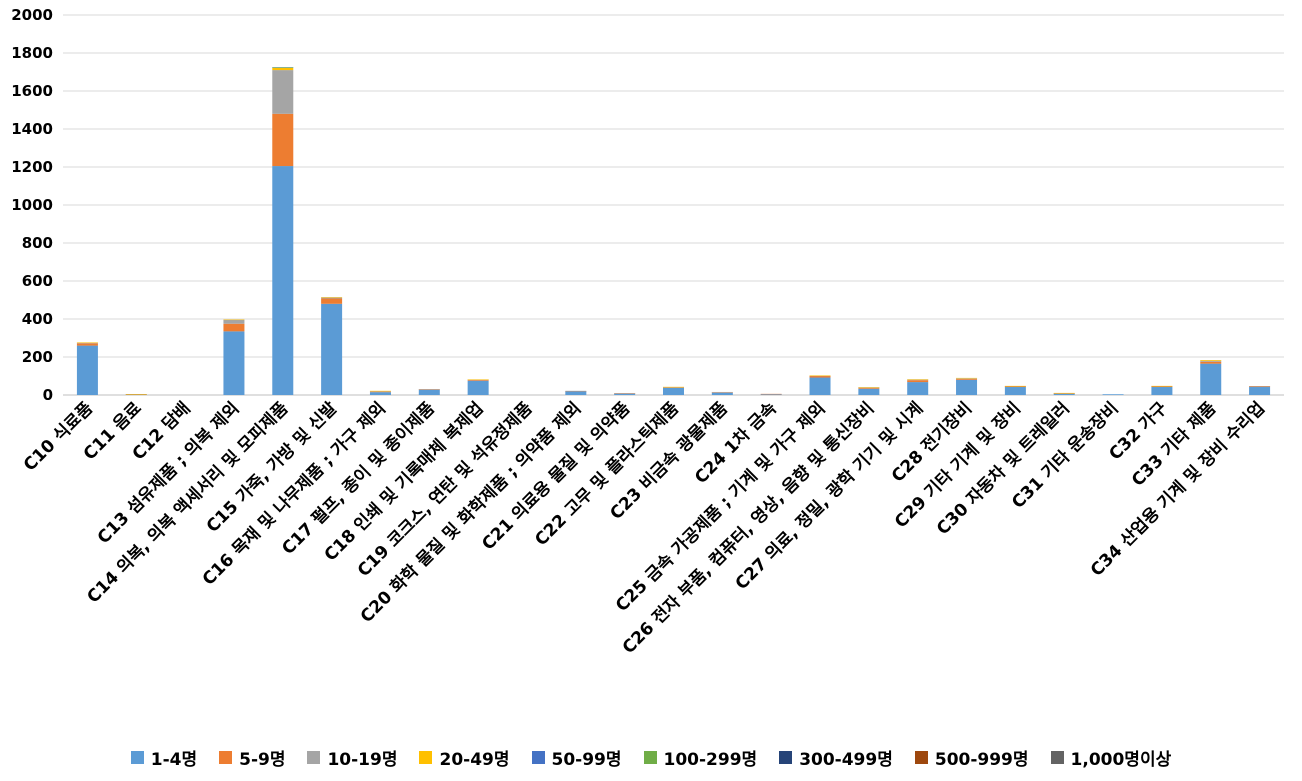 Image resolution: width=1302 pixels, height=781 pixels. Describe the element at coordinates (37, 319) in the screenshot. I see `y-tick-label: 400` at that location.